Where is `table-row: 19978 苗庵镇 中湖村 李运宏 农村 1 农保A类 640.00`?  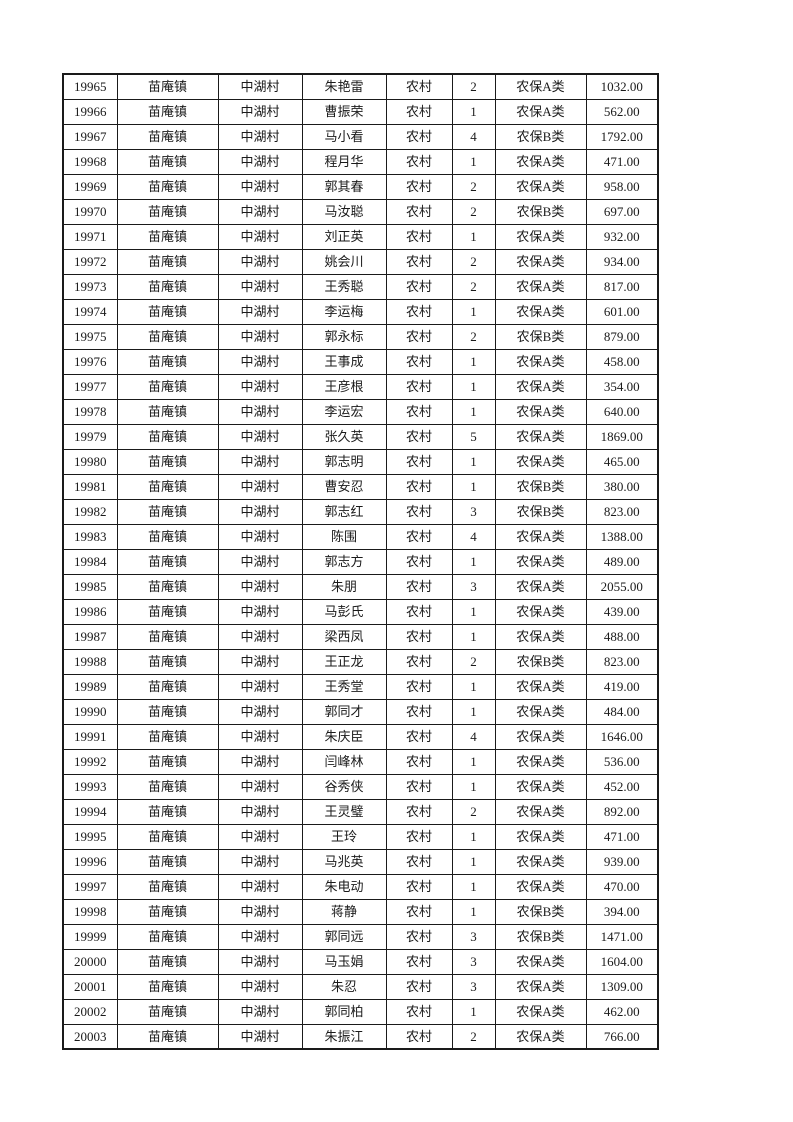 table-row: 19978 苗庵镇 中湖村 李运宏 农村 1 农保A类 640.00 is located at coordinates (360, 411).